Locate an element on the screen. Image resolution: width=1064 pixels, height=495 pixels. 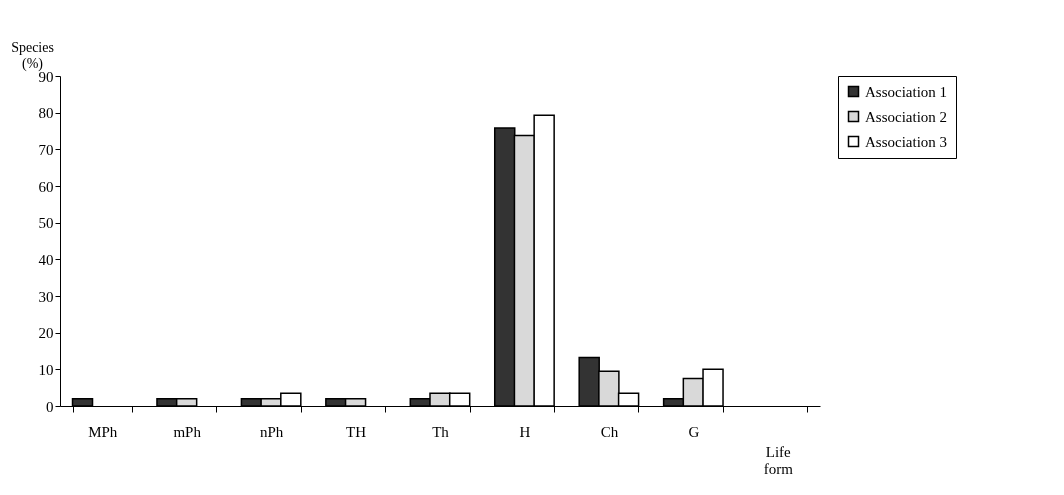
y-tick-label: 40 is located at coordinates (46, 259).